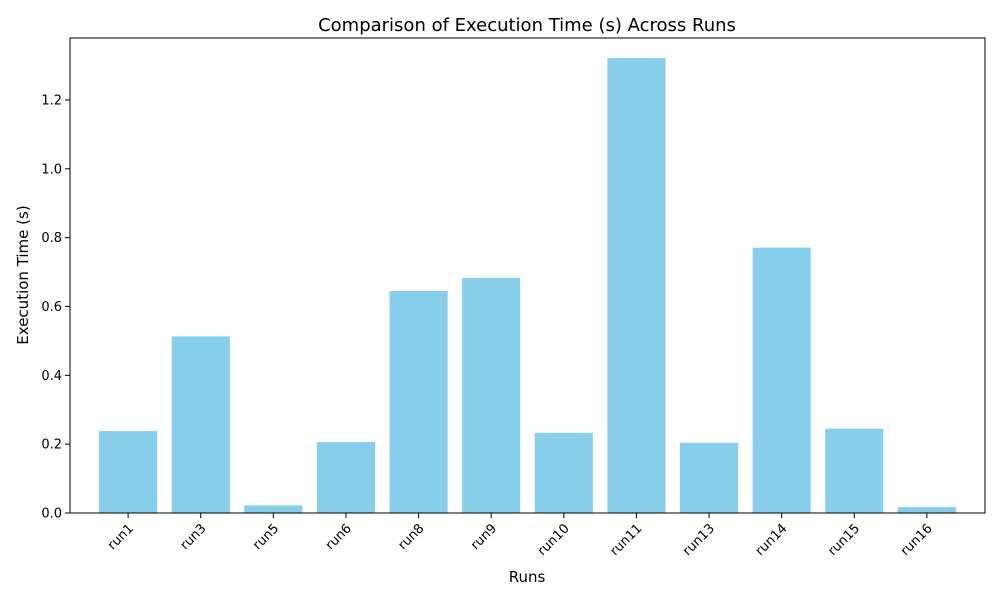  Describe the element at coordinates (412, 537) in the screenshot. I see `x-tick-label-run8: run8` at that location.